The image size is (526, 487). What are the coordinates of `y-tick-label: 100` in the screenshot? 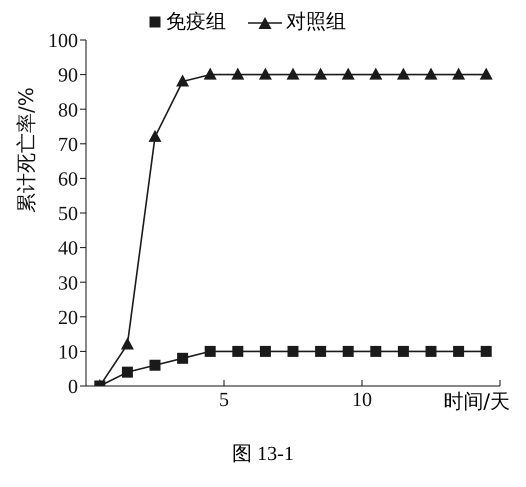 It's located at (63, 41).